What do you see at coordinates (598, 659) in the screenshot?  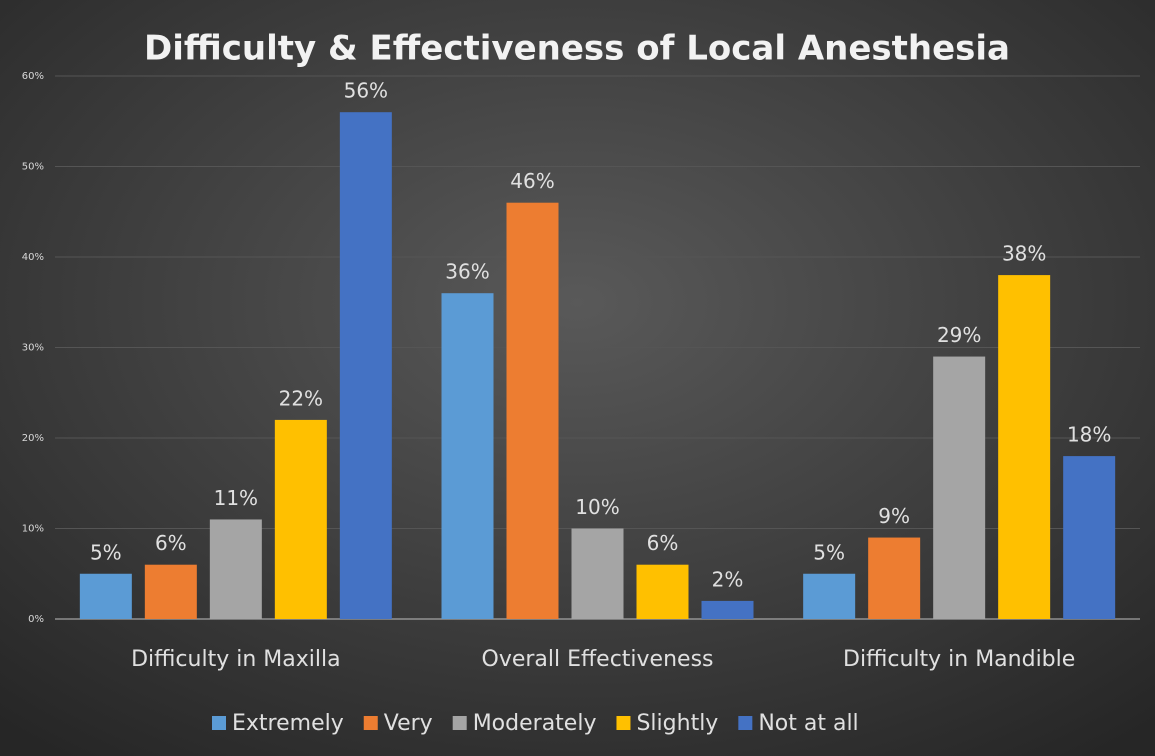 I see `x-tick-label: Overall Effectiveness` at bounding box center [598, 659].